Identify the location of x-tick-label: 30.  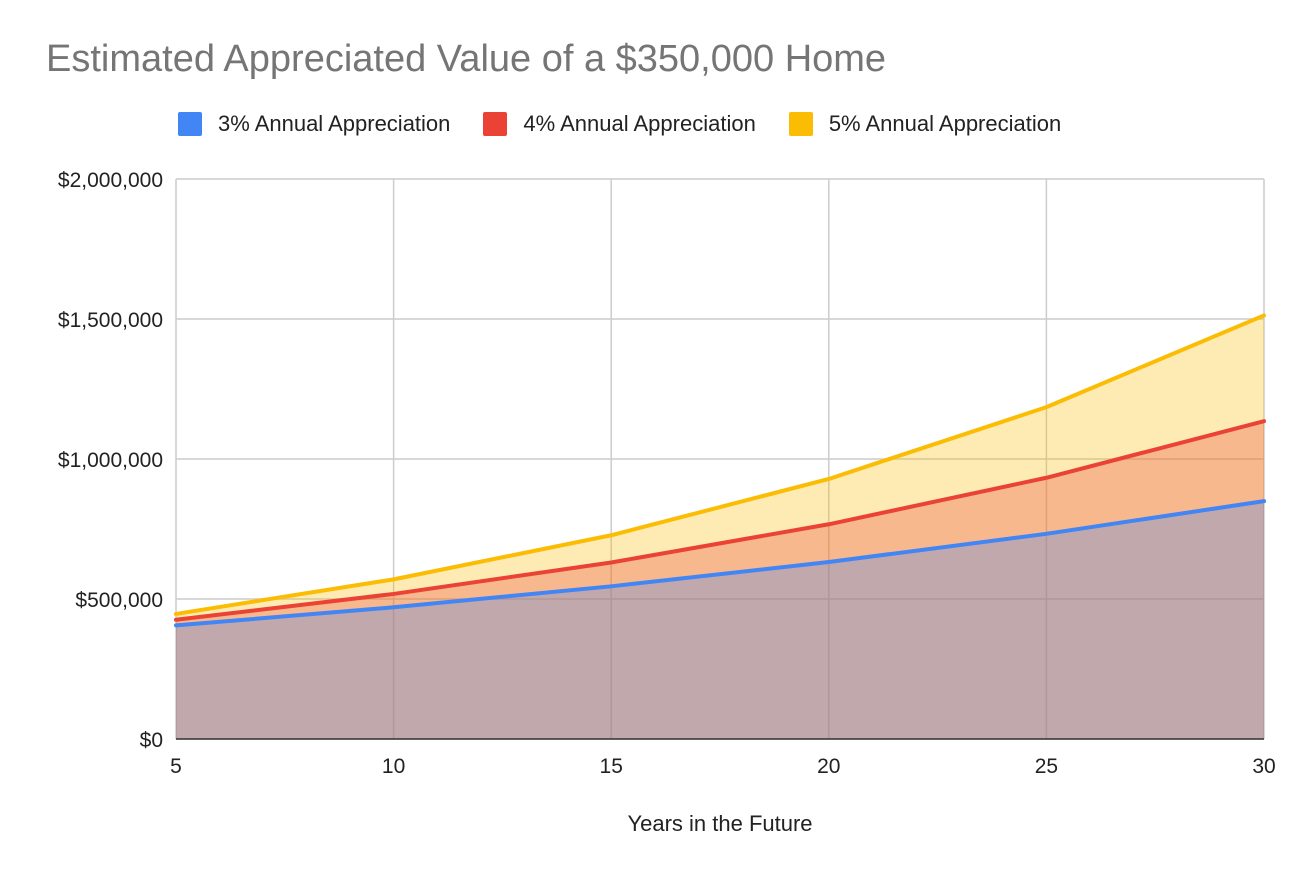
(1263, 766).